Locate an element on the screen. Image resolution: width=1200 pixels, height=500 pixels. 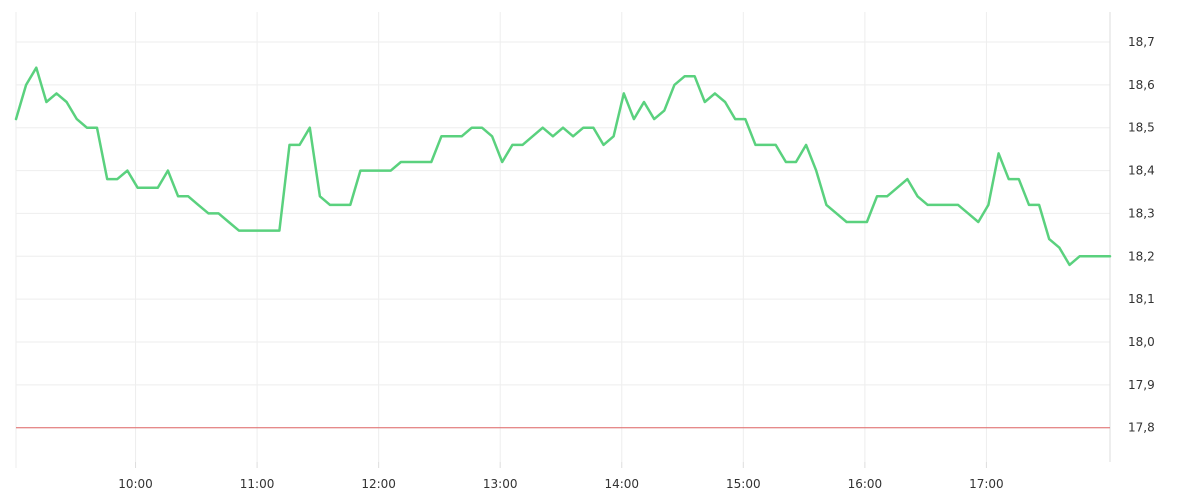
y-axis-ticks: 17,8 17,9 18,0 18,1 18,2 18,3 18,4 18,5 18,6 18,7 is located at coordinates (1141, 235).